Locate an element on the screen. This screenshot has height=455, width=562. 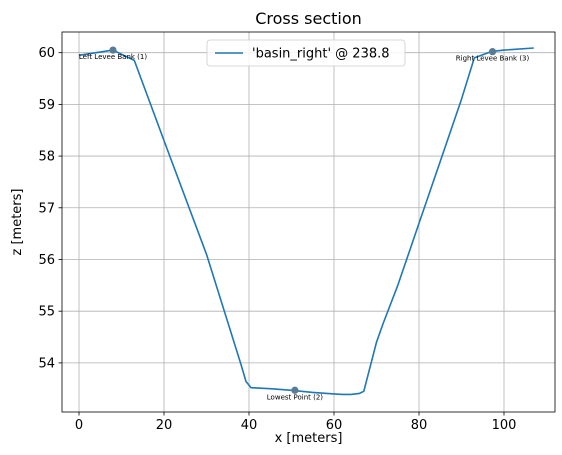
annotated-point-label: Right Levee Bank (3) is located at coordinates (493, 59).